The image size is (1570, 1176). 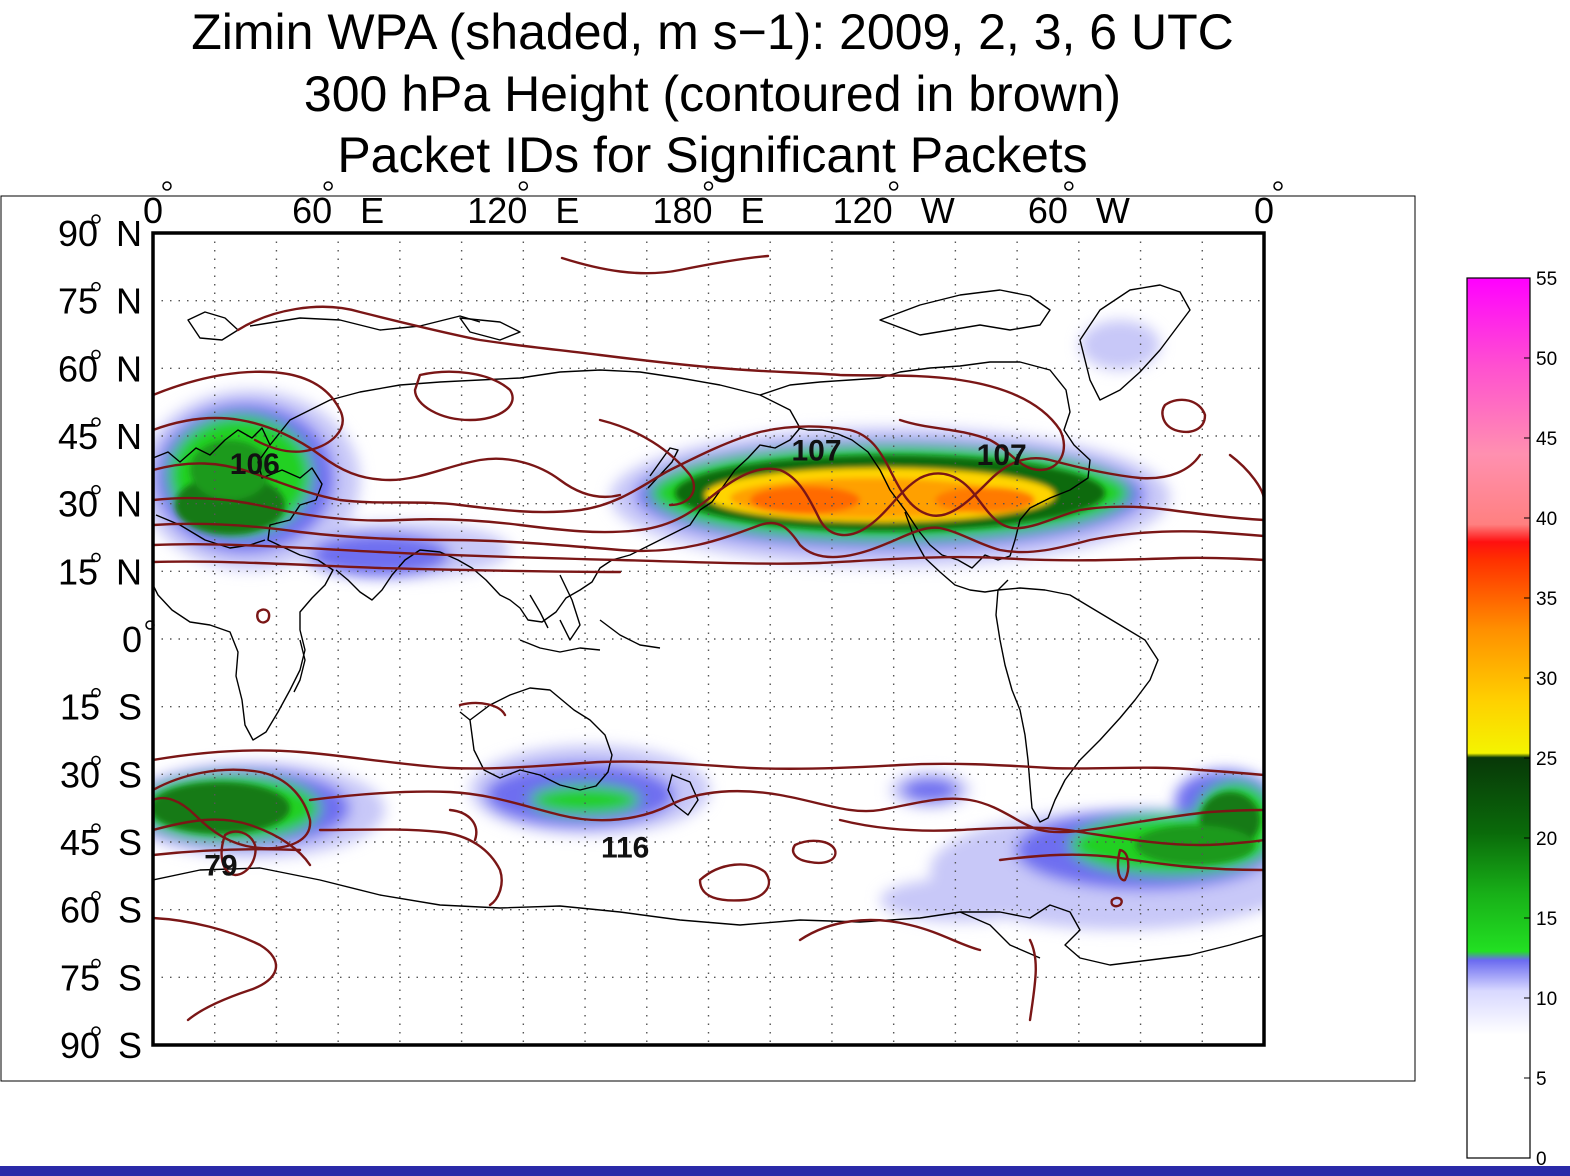 What do you see at coordinates (523, 210) in the screenshot?
I see `lon-label: 120 E` at bounding box center [523, 210].